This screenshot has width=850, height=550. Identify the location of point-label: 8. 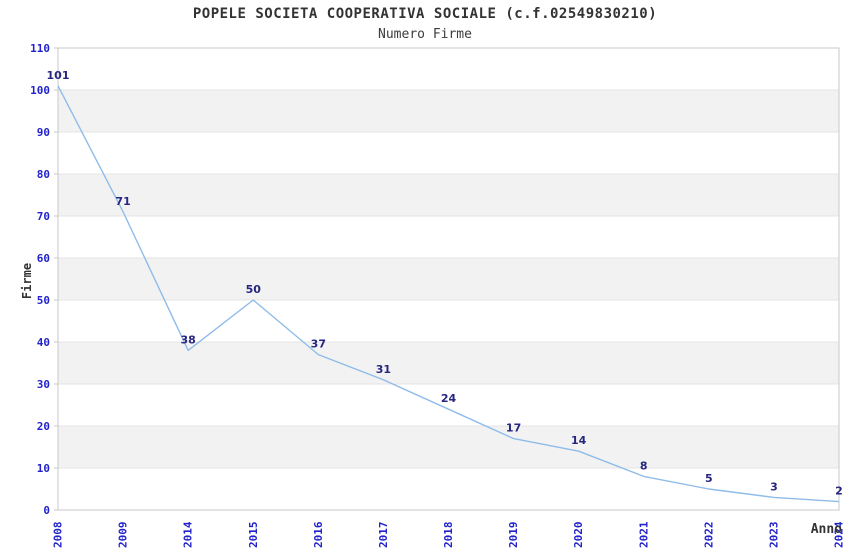
(644, 465).